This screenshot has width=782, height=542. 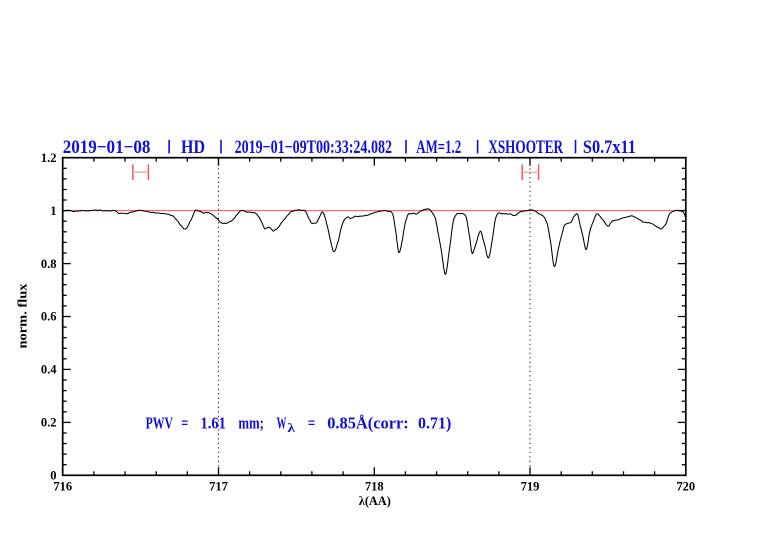 I want to click on svg-text: 1, so click(x=53, y=211).